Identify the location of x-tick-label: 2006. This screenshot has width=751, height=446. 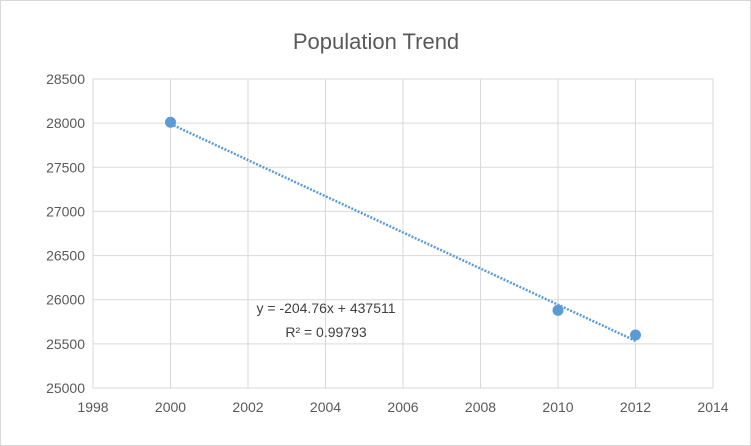
(402, 407).